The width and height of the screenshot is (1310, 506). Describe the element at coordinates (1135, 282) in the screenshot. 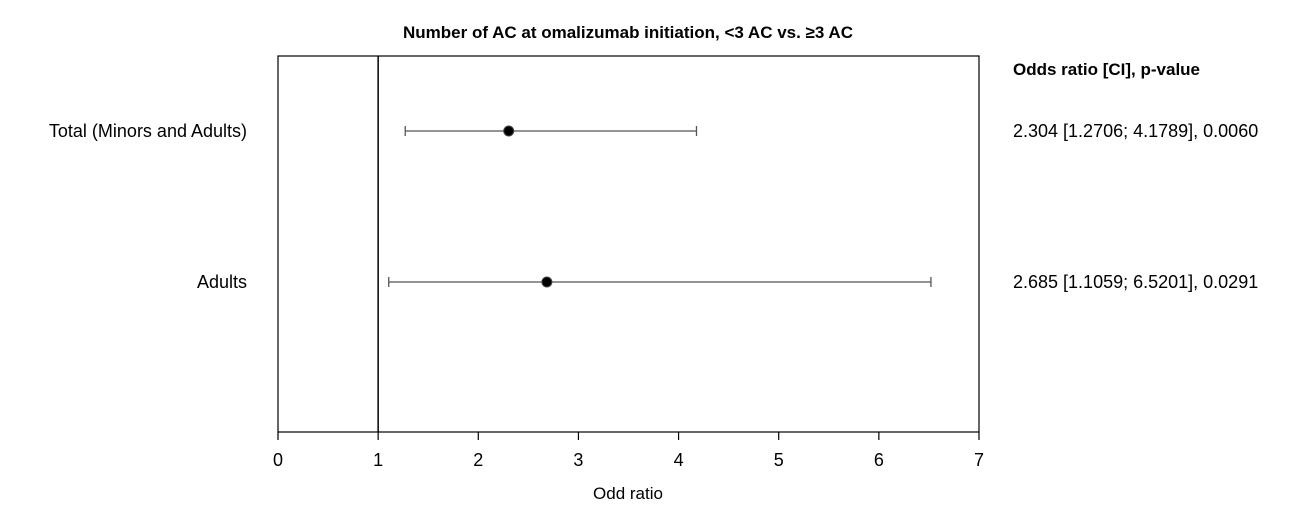

I see `row-annotation: 2.685 [1.1059; 6.5201], 0.0291` at that location.